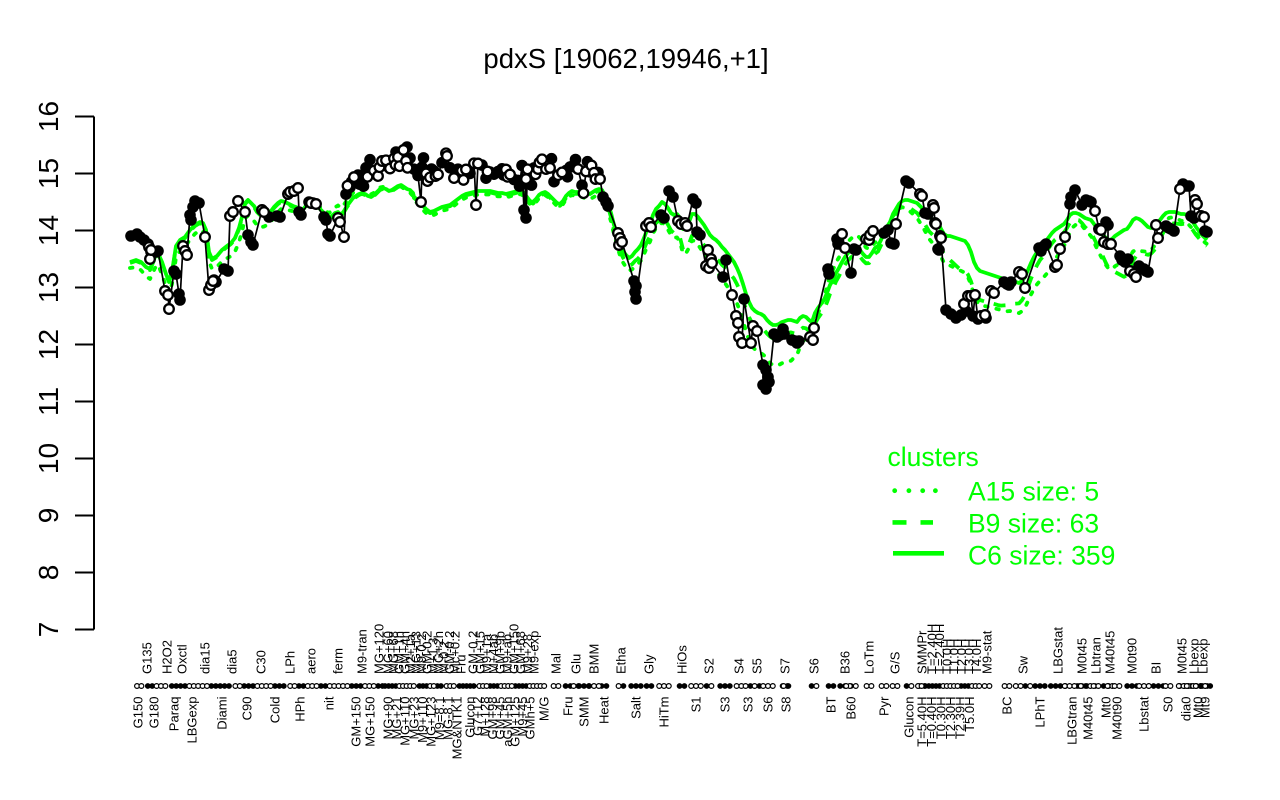  What do you see at coordinates (522, 717) in the screenshot?
I see `svg-text: M9+45` at bounding box center [522, 717].